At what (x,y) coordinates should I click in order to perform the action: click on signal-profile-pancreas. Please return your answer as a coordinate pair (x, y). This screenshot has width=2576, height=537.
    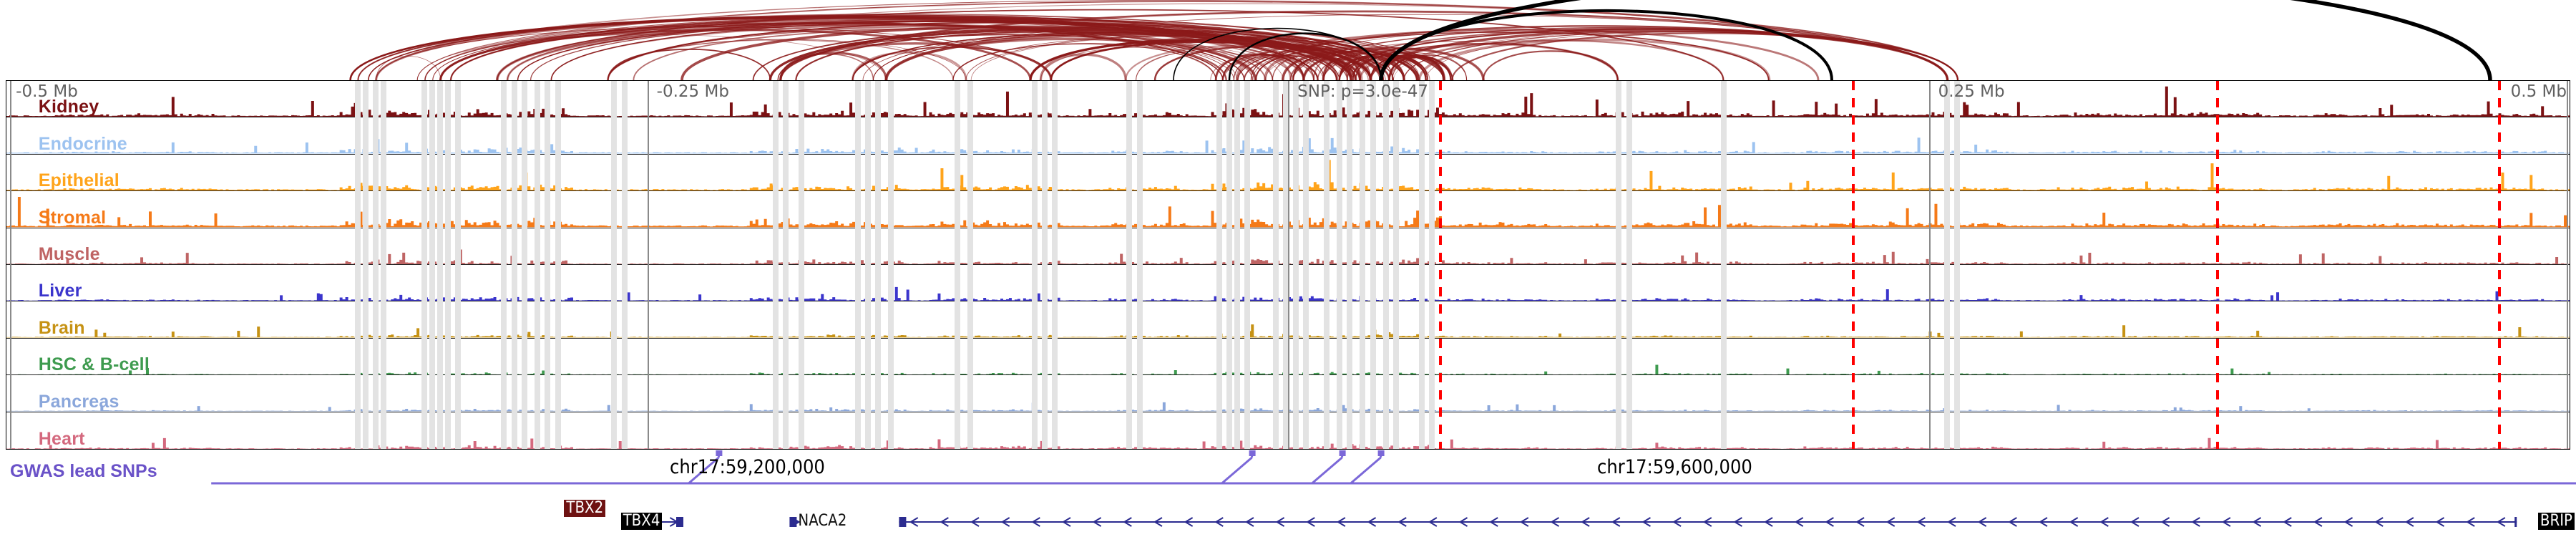
    Looking at the image, I should click on (1288, 393).